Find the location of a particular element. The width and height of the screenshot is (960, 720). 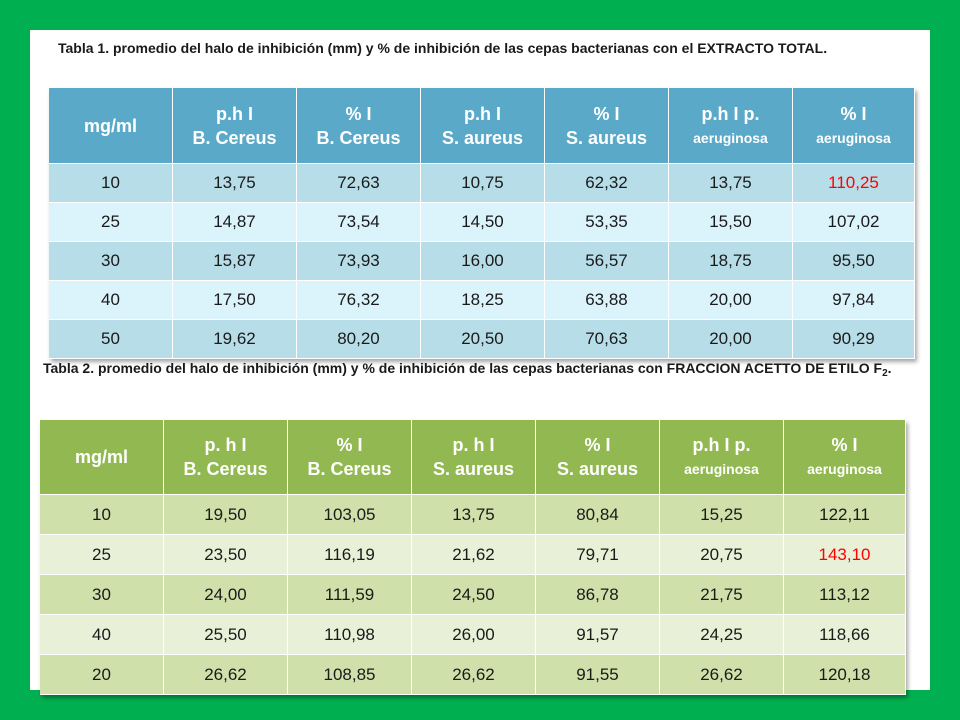

table-cell: 108,85 is located at coordinates (350, 675).